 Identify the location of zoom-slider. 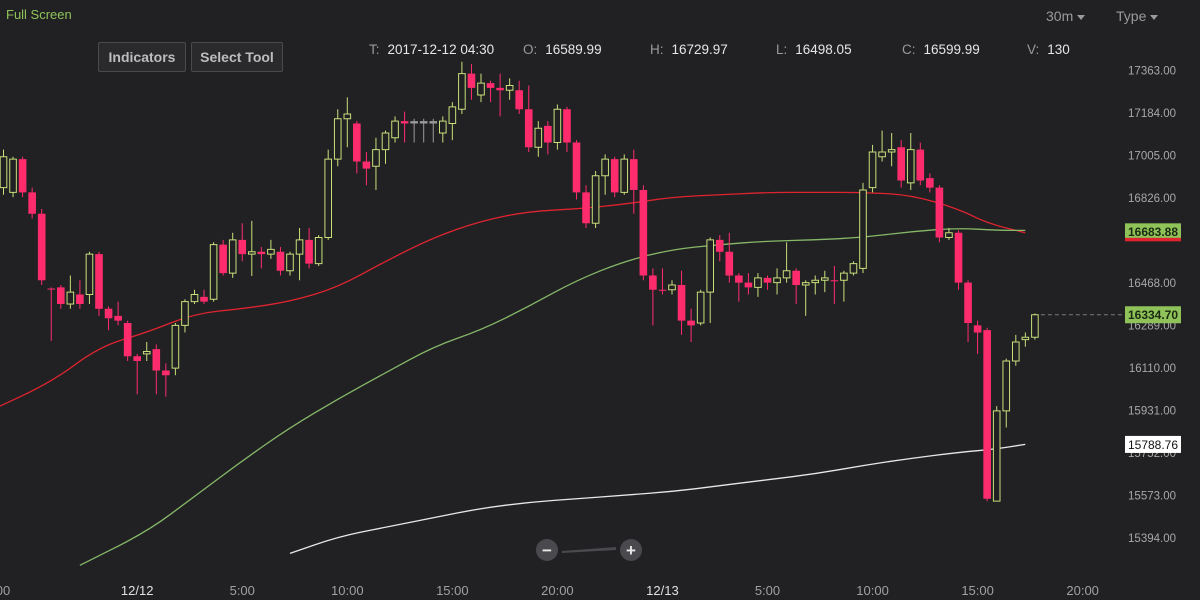
(590, 551).